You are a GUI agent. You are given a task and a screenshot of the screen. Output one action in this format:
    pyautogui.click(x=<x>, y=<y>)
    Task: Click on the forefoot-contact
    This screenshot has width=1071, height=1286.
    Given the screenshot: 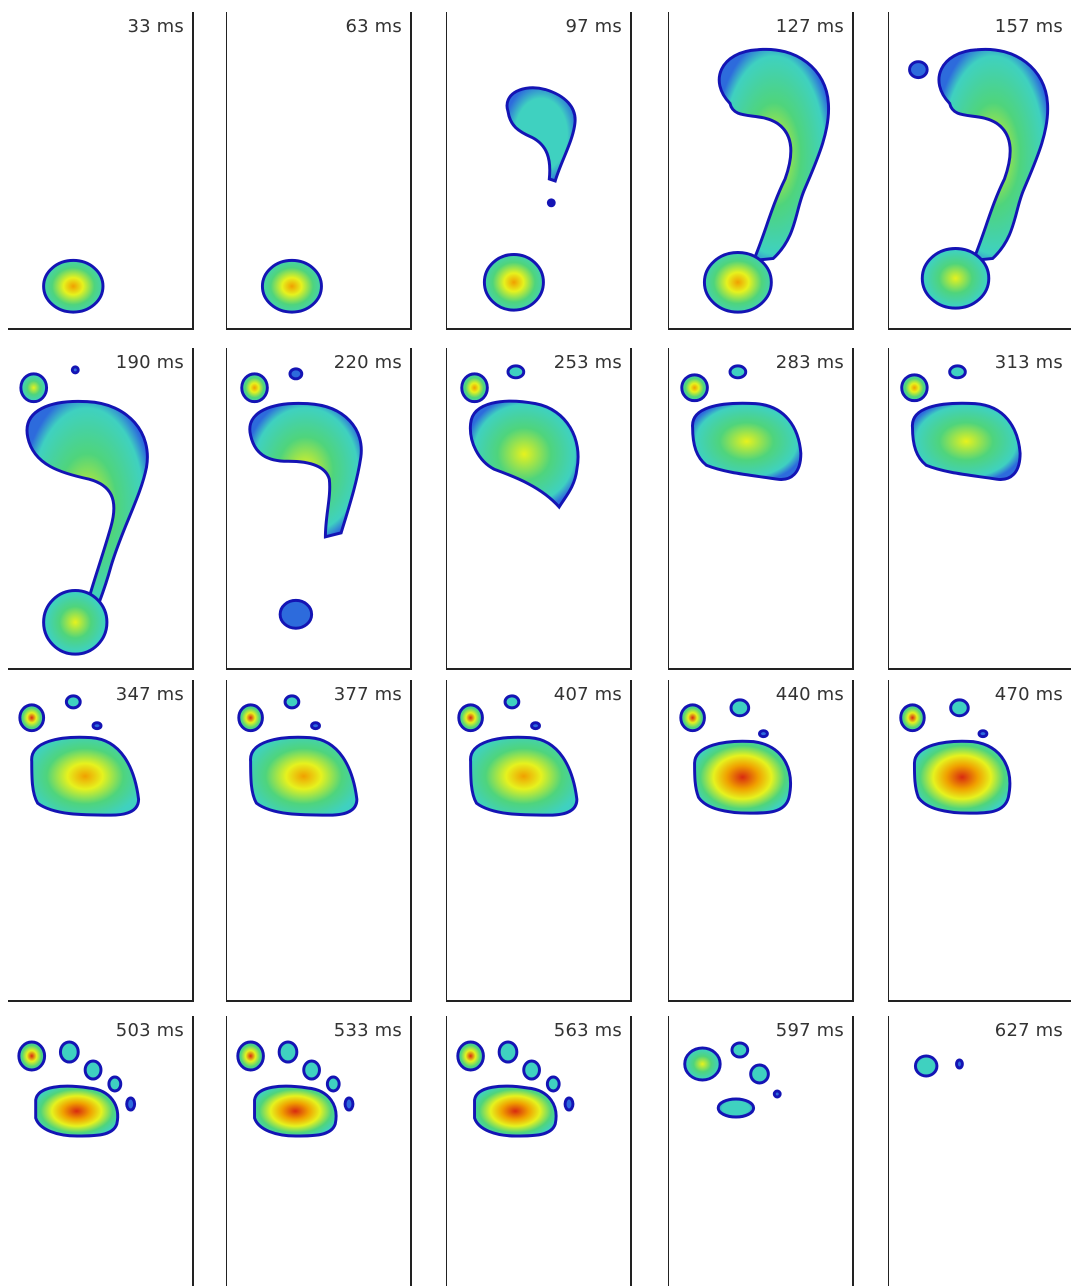 What is the action you would take?
    pyautogui.click(x=541, y=134)
    